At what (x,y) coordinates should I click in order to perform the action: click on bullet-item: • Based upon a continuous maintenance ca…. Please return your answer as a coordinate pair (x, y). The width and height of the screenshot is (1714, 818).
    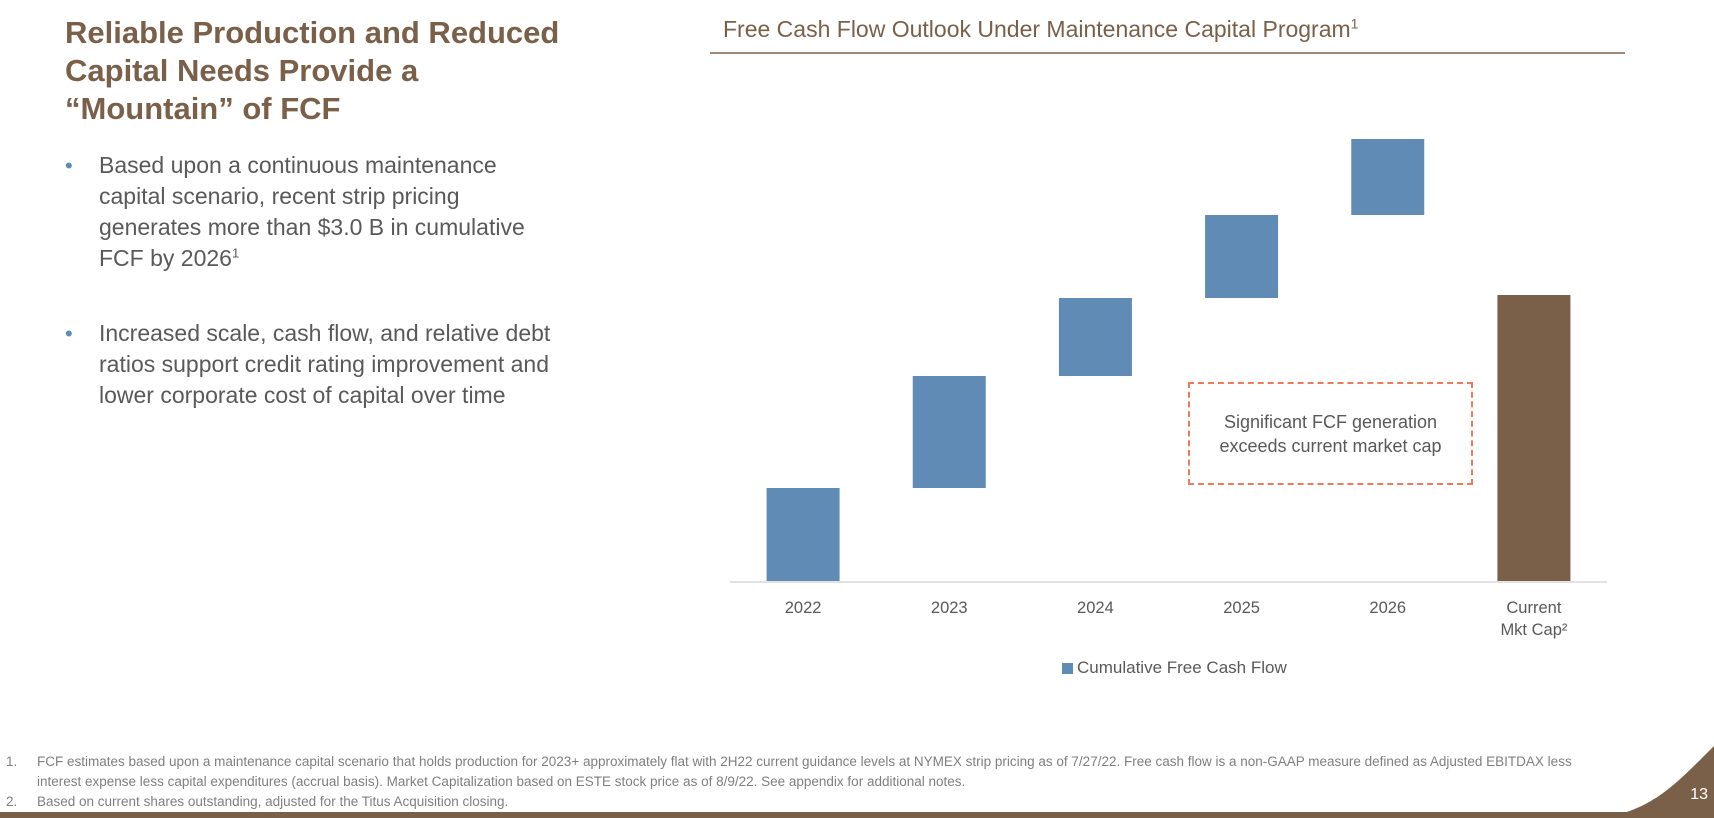
    Looking at the image, I should click on (315, 212).